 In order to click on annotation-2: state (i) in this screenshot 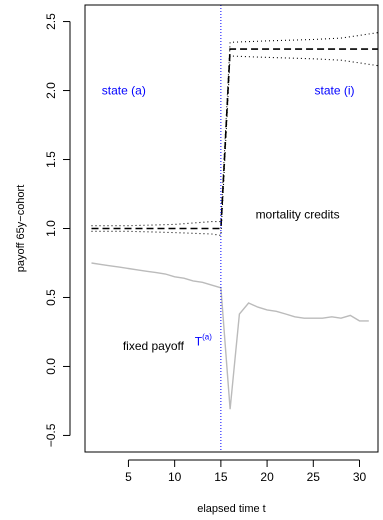, I will do `click(335, 91)`.